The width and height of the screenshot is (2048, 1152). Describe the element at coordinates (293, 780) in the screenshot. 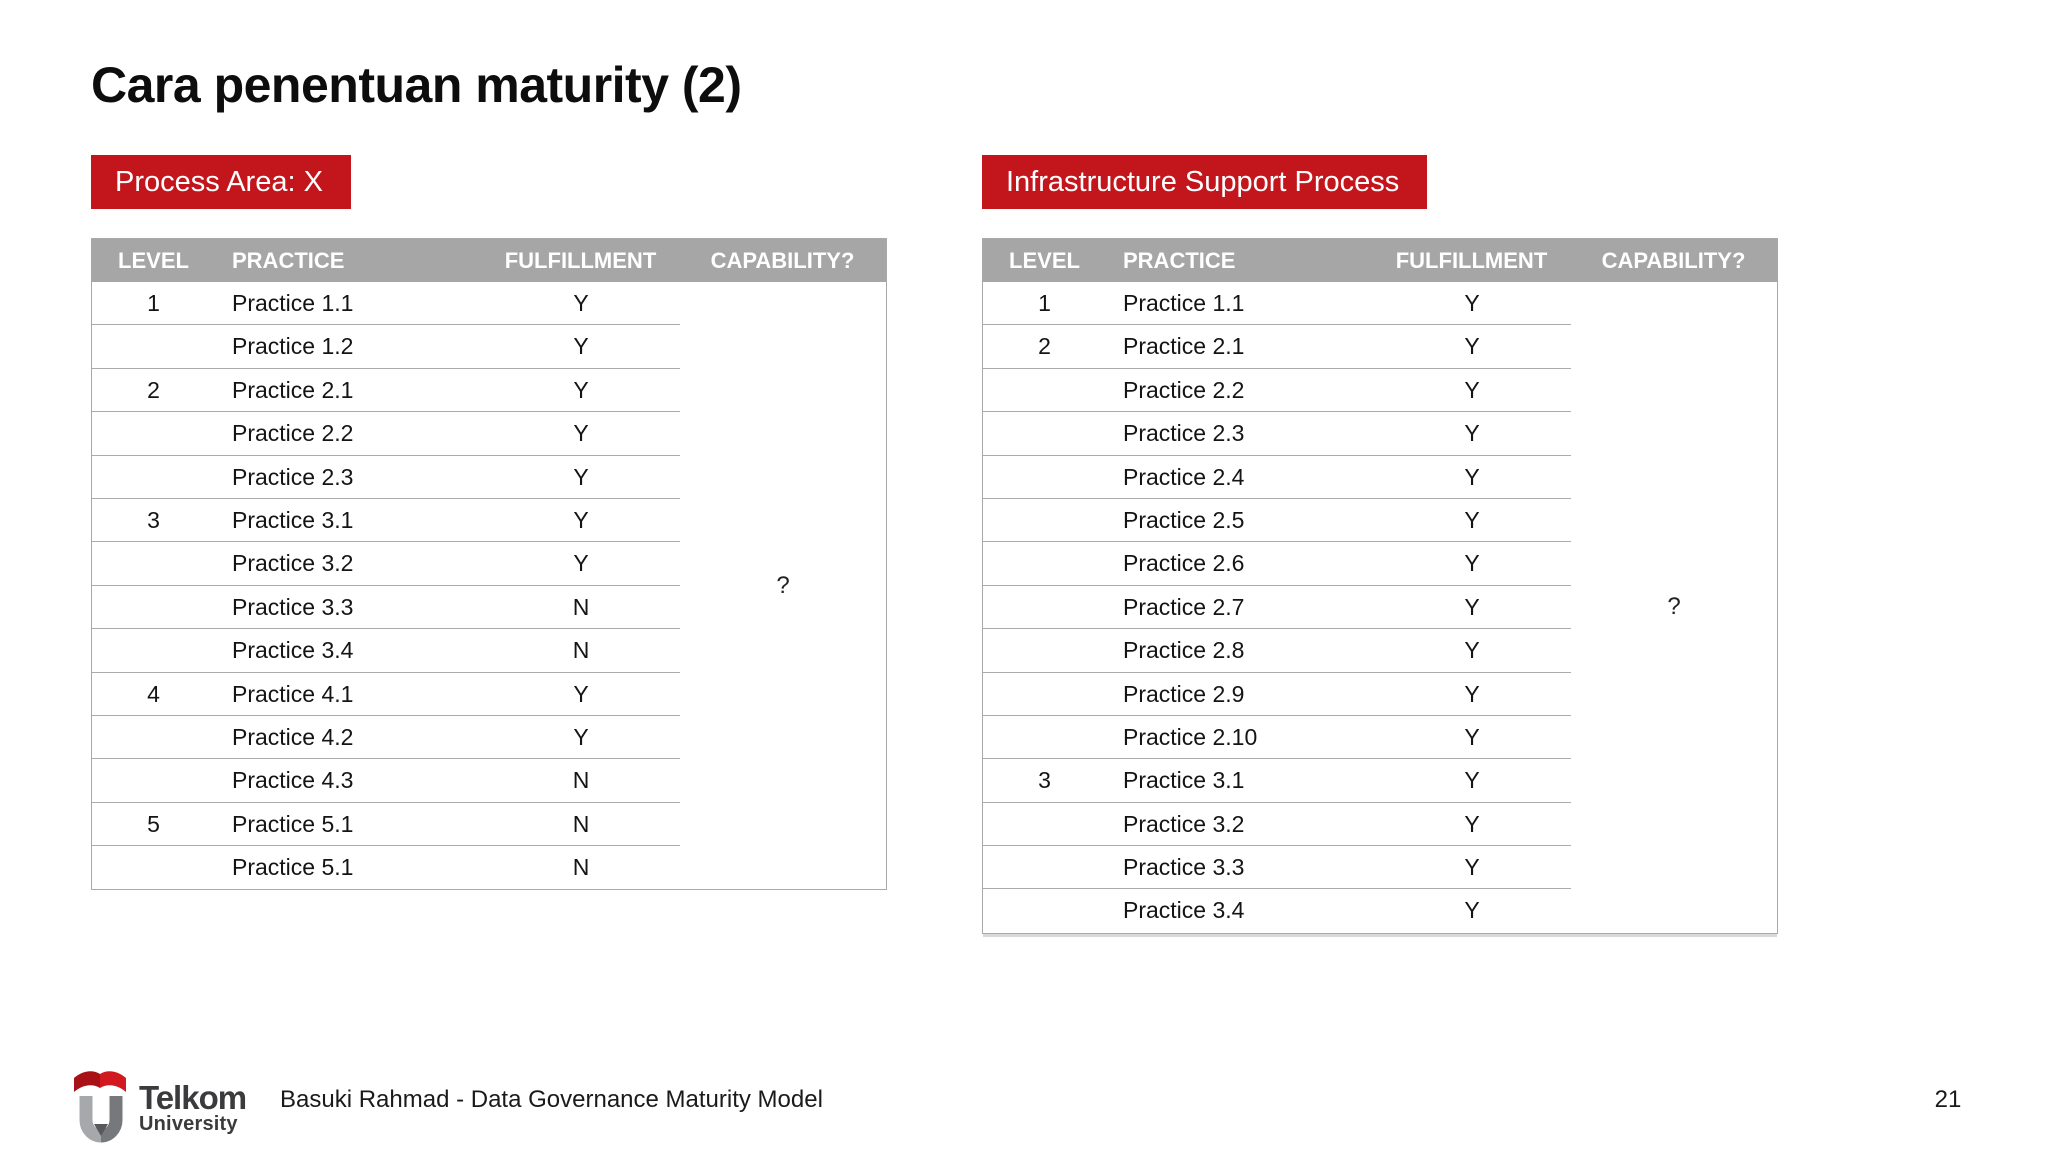

I see `practice-cell: Practice 4.3` at that location.